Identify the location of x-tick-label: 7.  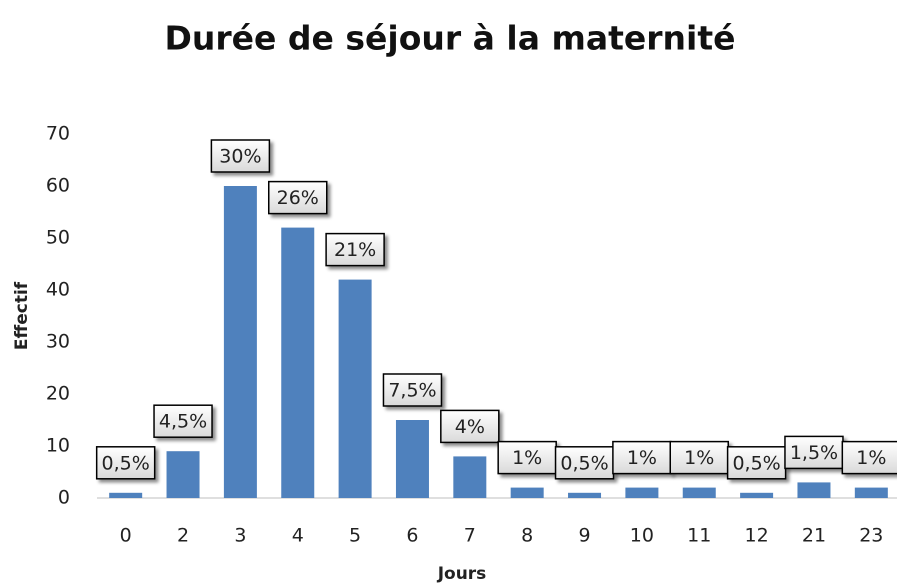
(470, 536).